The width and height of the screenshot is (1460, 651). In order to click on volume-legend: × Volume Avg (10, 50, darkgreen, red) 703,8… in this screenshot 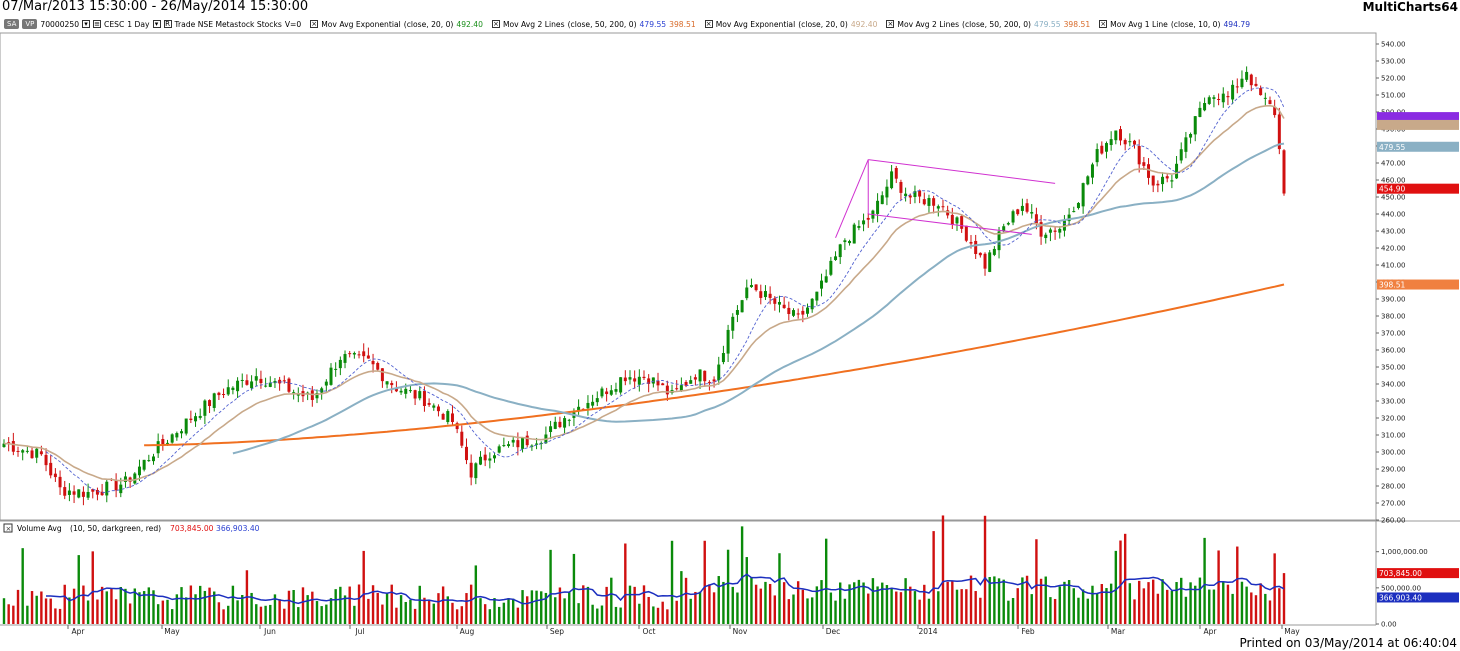, I will do `click(131, 528)`.